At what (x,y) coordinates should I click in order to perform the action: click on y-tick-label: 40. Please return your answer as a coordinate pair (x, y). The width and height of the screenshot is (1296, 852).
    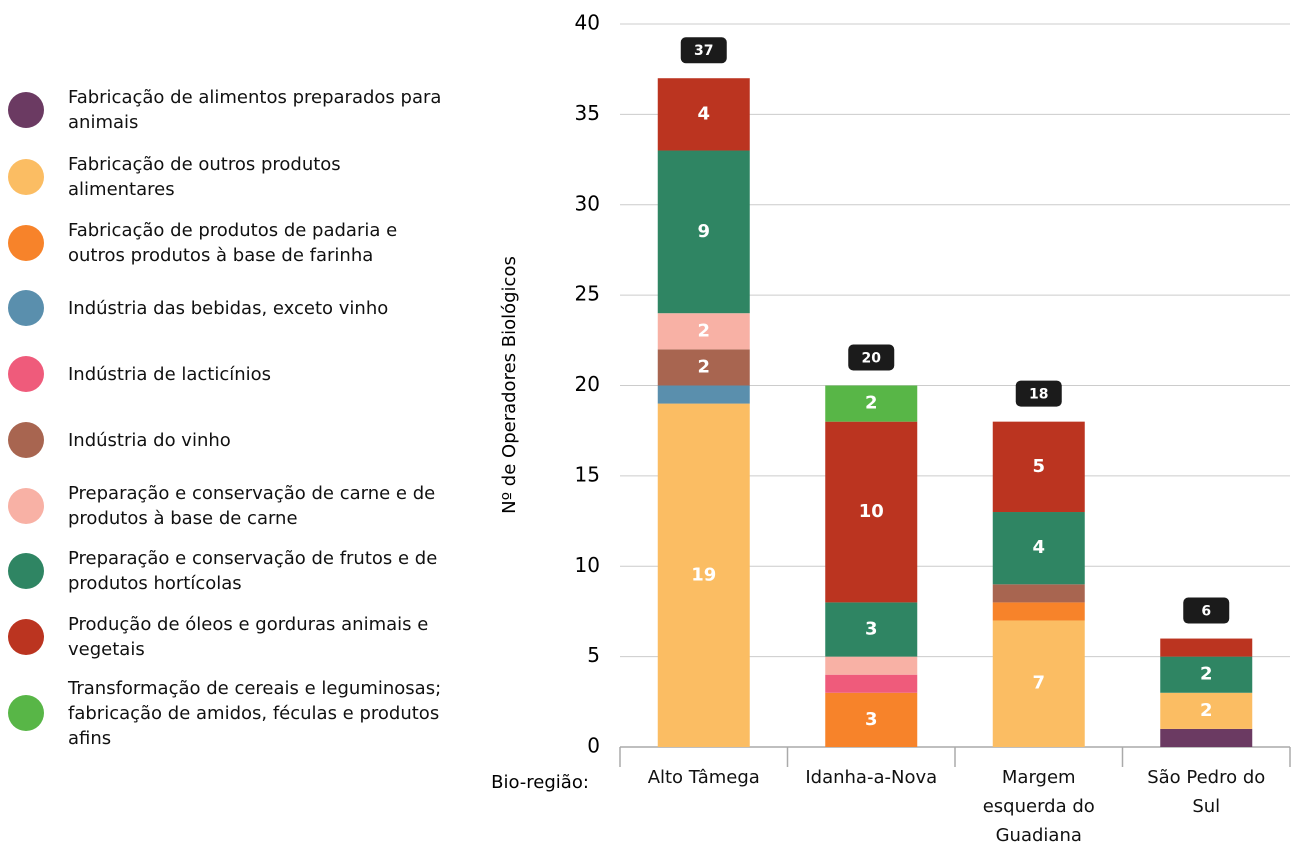
    Looking at the image, I should click on (587, 23).